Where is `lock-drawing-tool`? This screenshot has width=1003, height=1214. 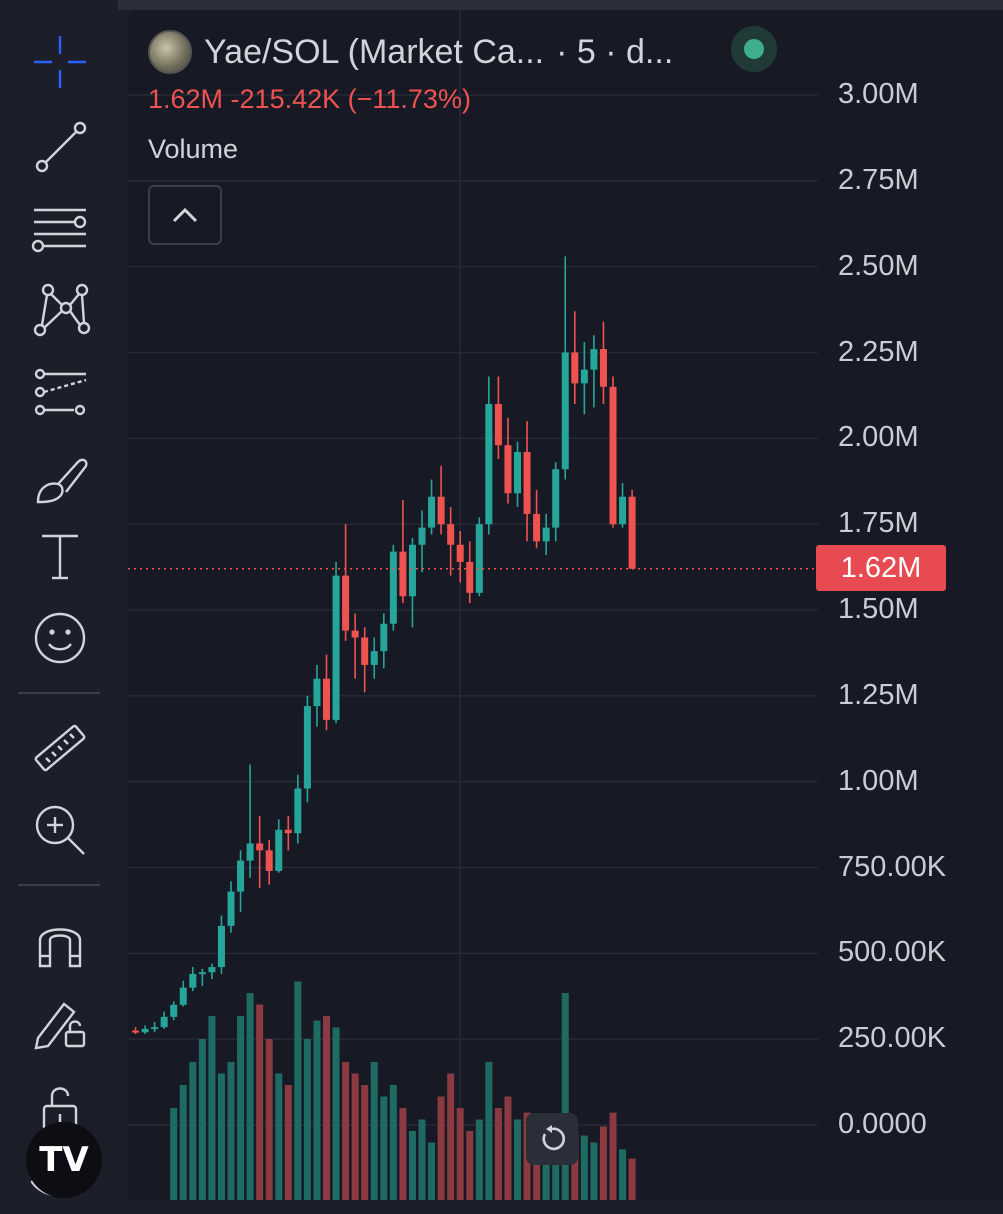
lock-drawing-tool is located at coordinates (60, 1024).